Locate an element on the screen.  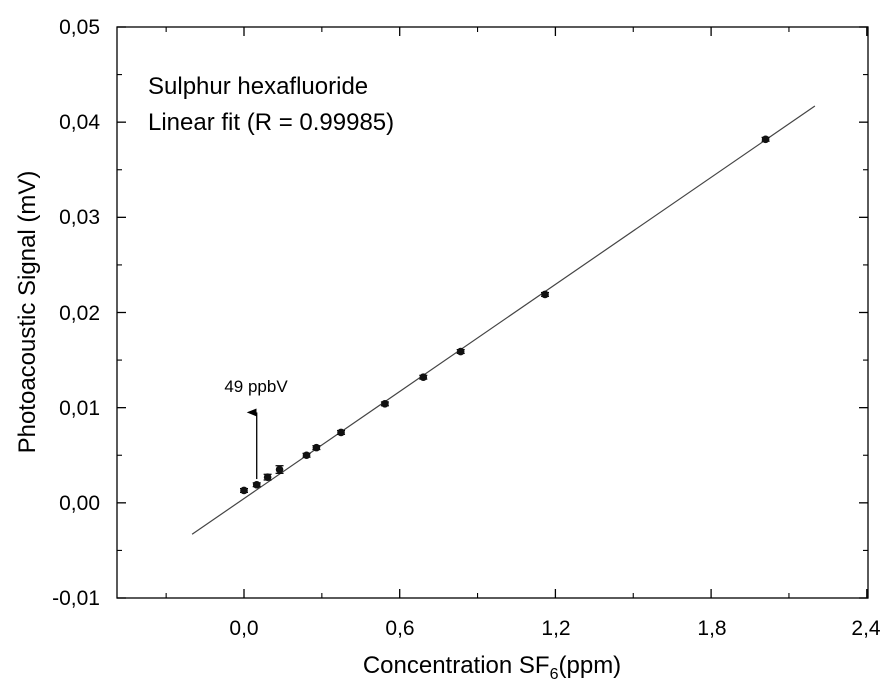
y-tick-label: -0,01 is located at coordinates (76, 598).